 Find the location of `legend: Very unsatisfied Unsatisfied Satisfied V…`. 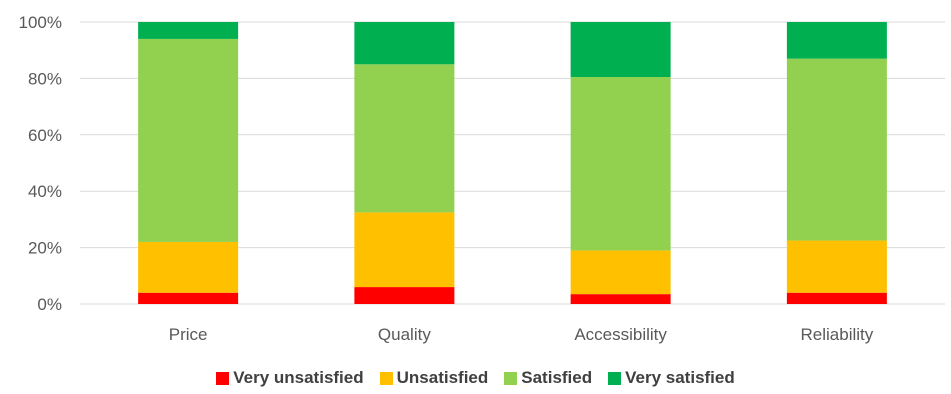

legend: Very unsatisfied Unsatisfied Satisfied V… is located at coordinates (475, 378).